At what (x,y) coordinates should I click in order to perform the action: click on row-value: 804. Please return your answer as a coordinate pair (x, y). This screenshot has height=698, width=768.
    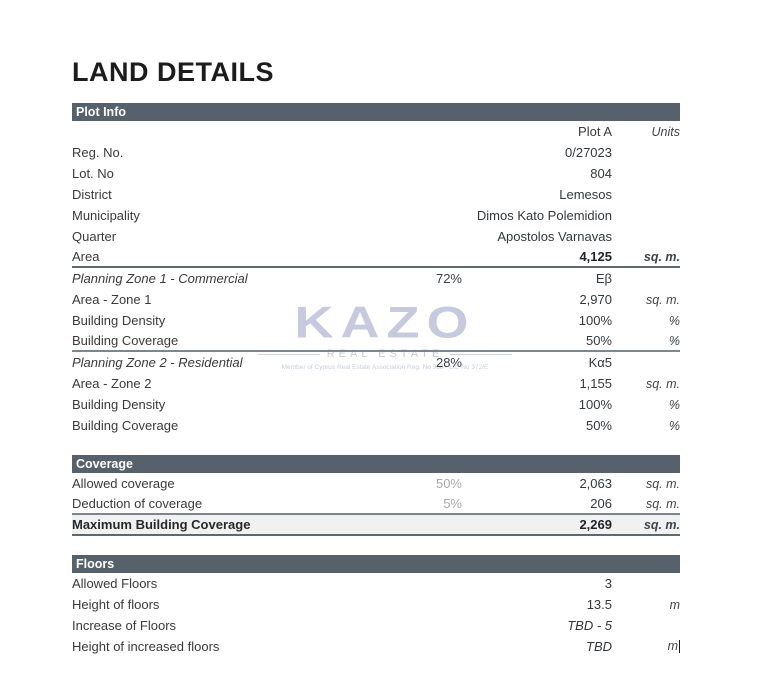
    Looking at the image, I should click on (601, 173).